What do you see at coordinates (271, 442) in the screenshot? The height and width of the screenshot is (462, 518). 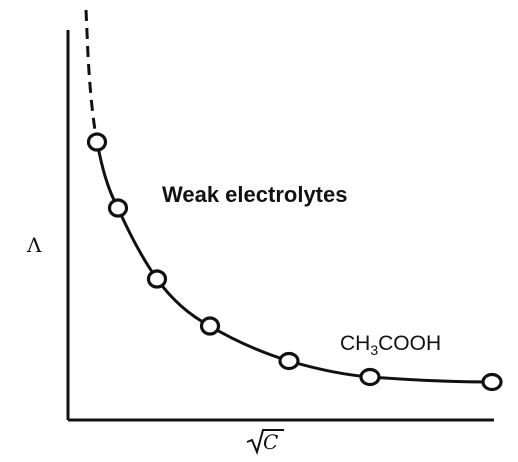 I see `x-axis-label: C` at bounding box center [271, 442].